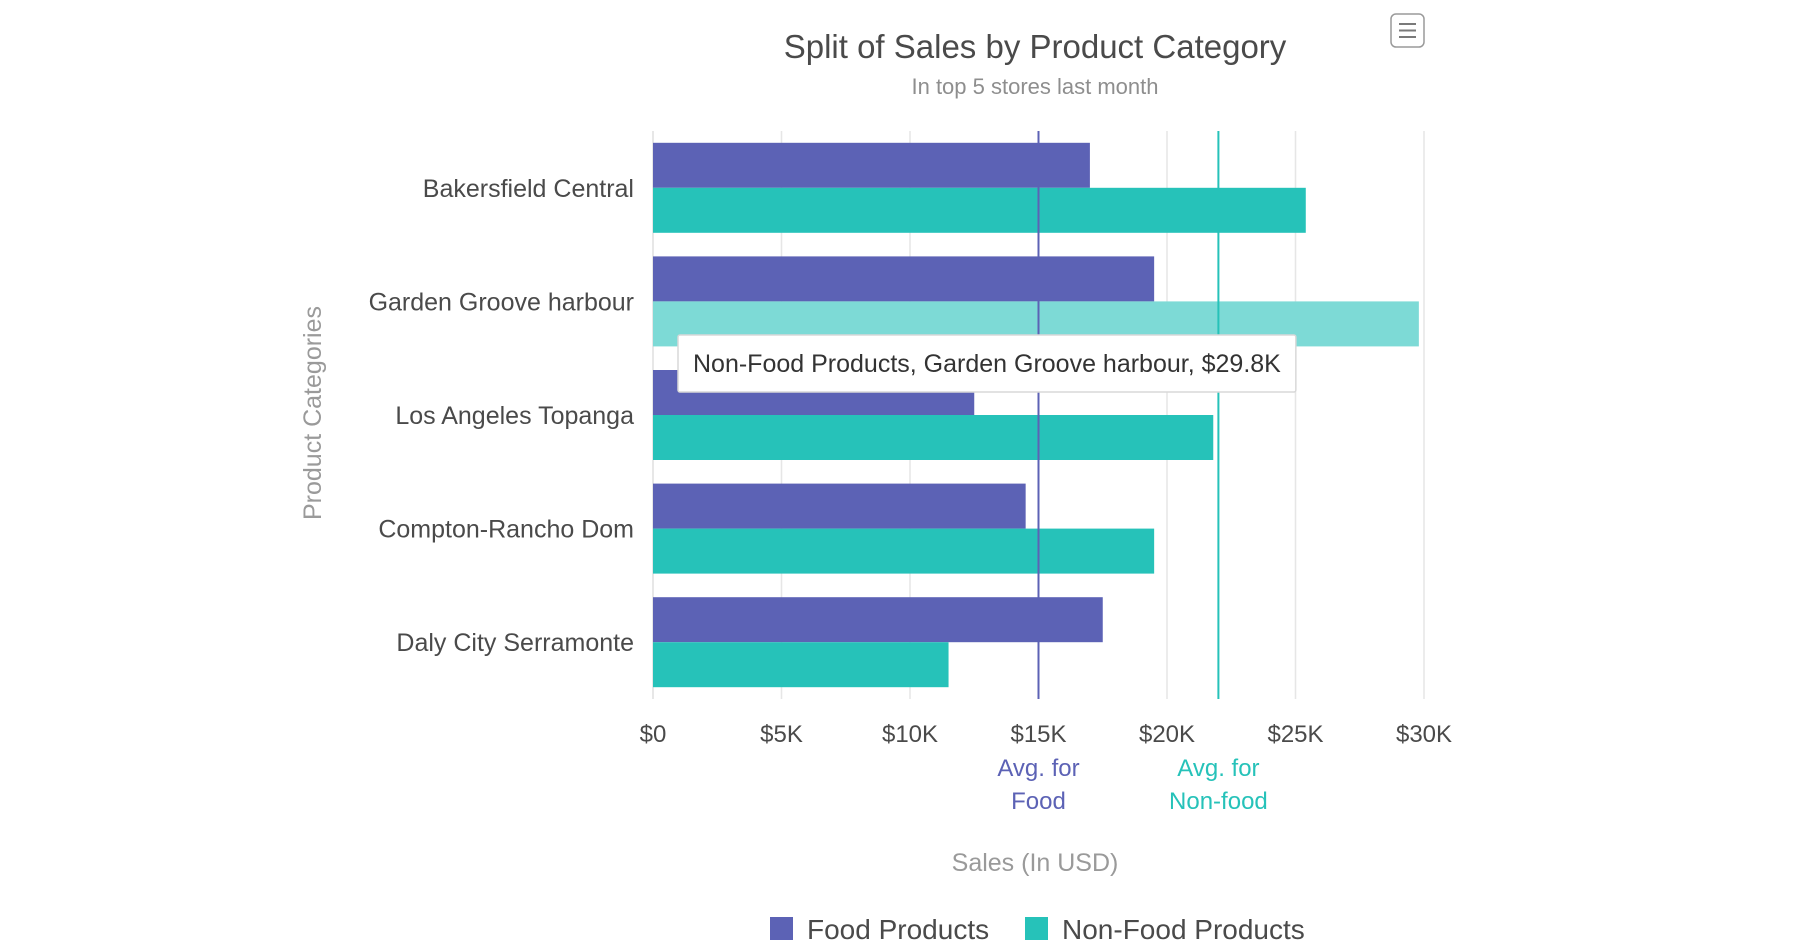 The height and width of the screenshot is (952, 1818). I want to click on reference-line-label: Non-food, so click(1218, 801).